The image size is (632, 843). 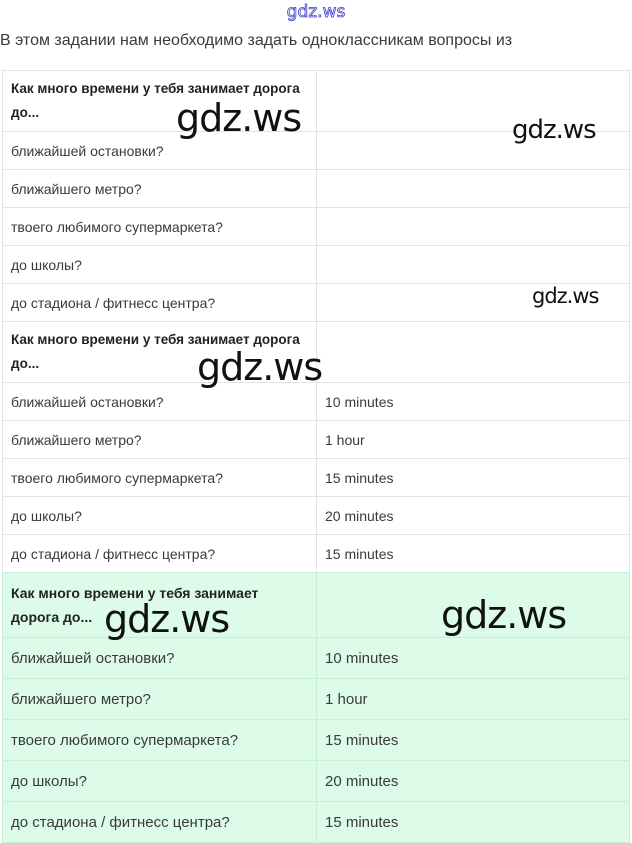 I want to click on table-row: ближайшей остановки?, so click(x=316, y=150).